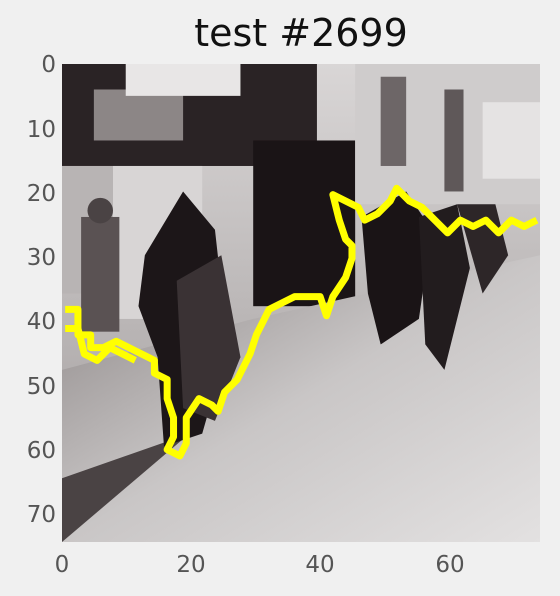 This screenshot has width=560, height=596. Describe the element at coordinates (62, 565) in the screenshot. I see `x-tick-label: 0` at that location.